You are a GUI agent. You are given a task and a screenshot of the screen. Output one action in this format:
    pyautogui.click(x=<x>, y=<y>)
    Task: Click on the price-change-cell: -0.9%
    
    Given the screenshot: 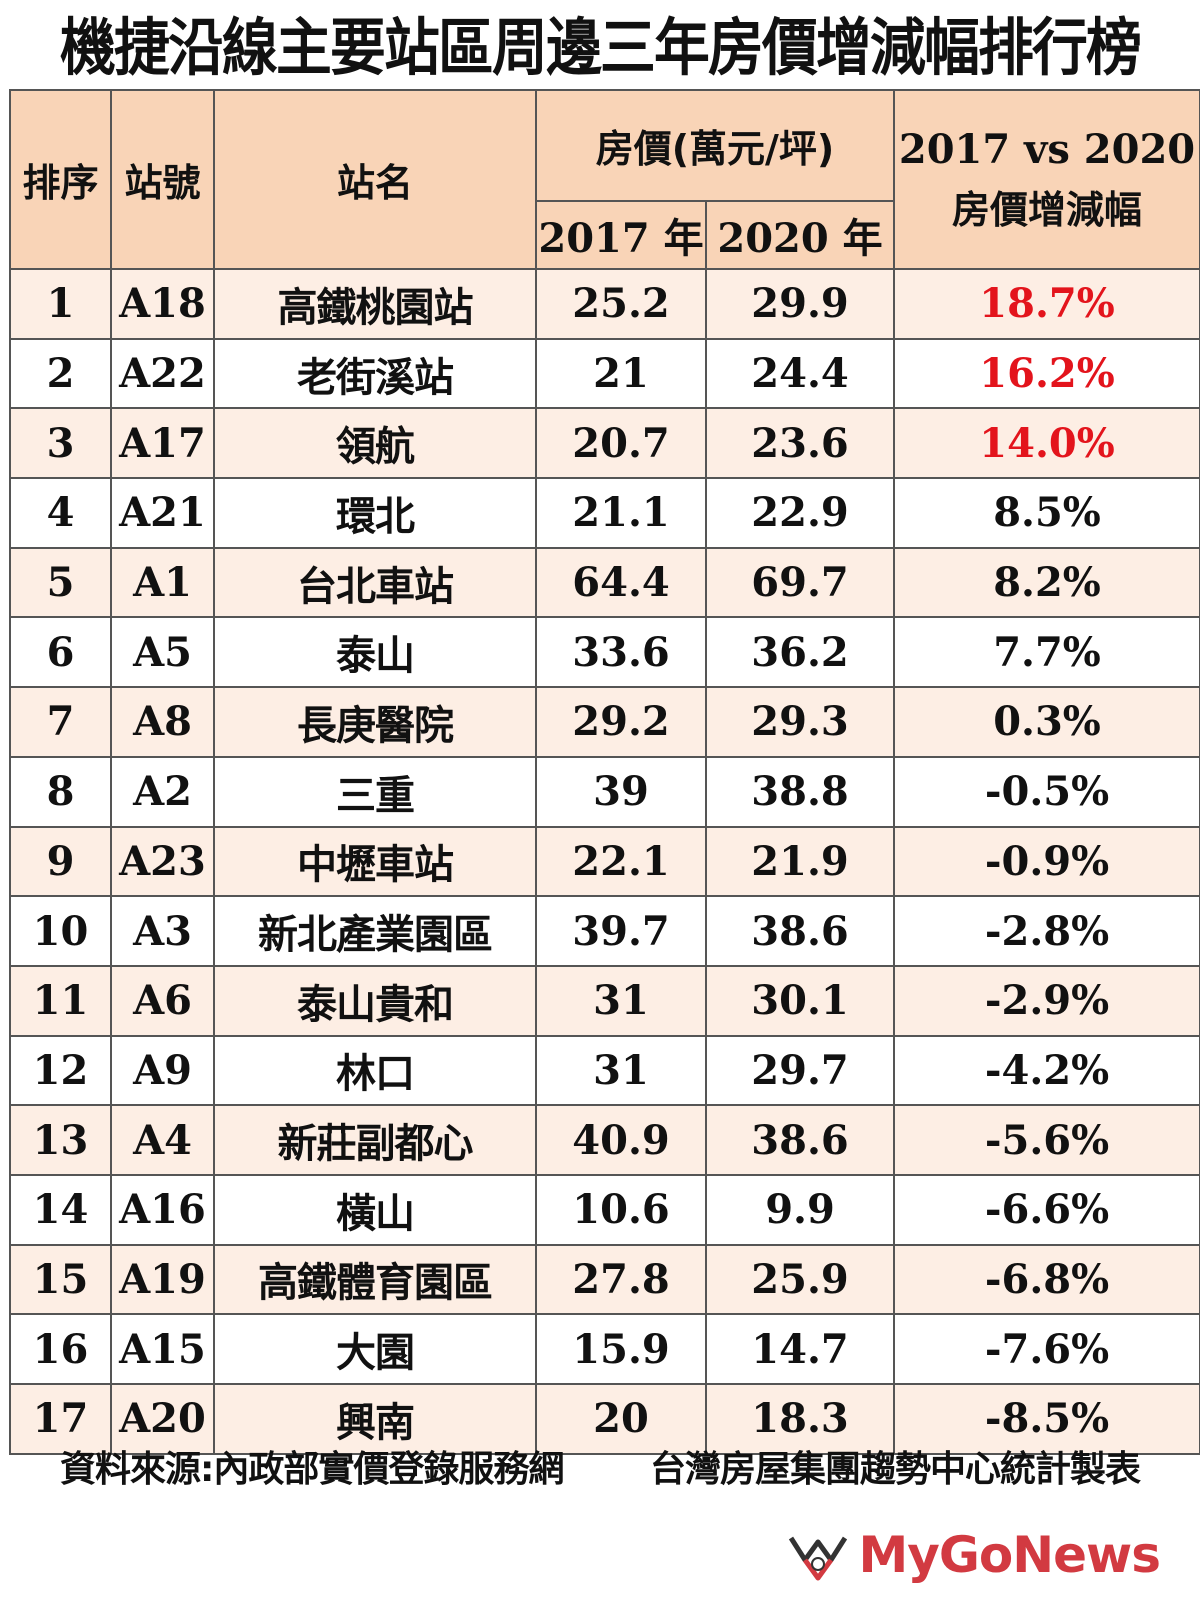 What is the action you would take?
    pyautogui.click(x=1046, y=861)
    